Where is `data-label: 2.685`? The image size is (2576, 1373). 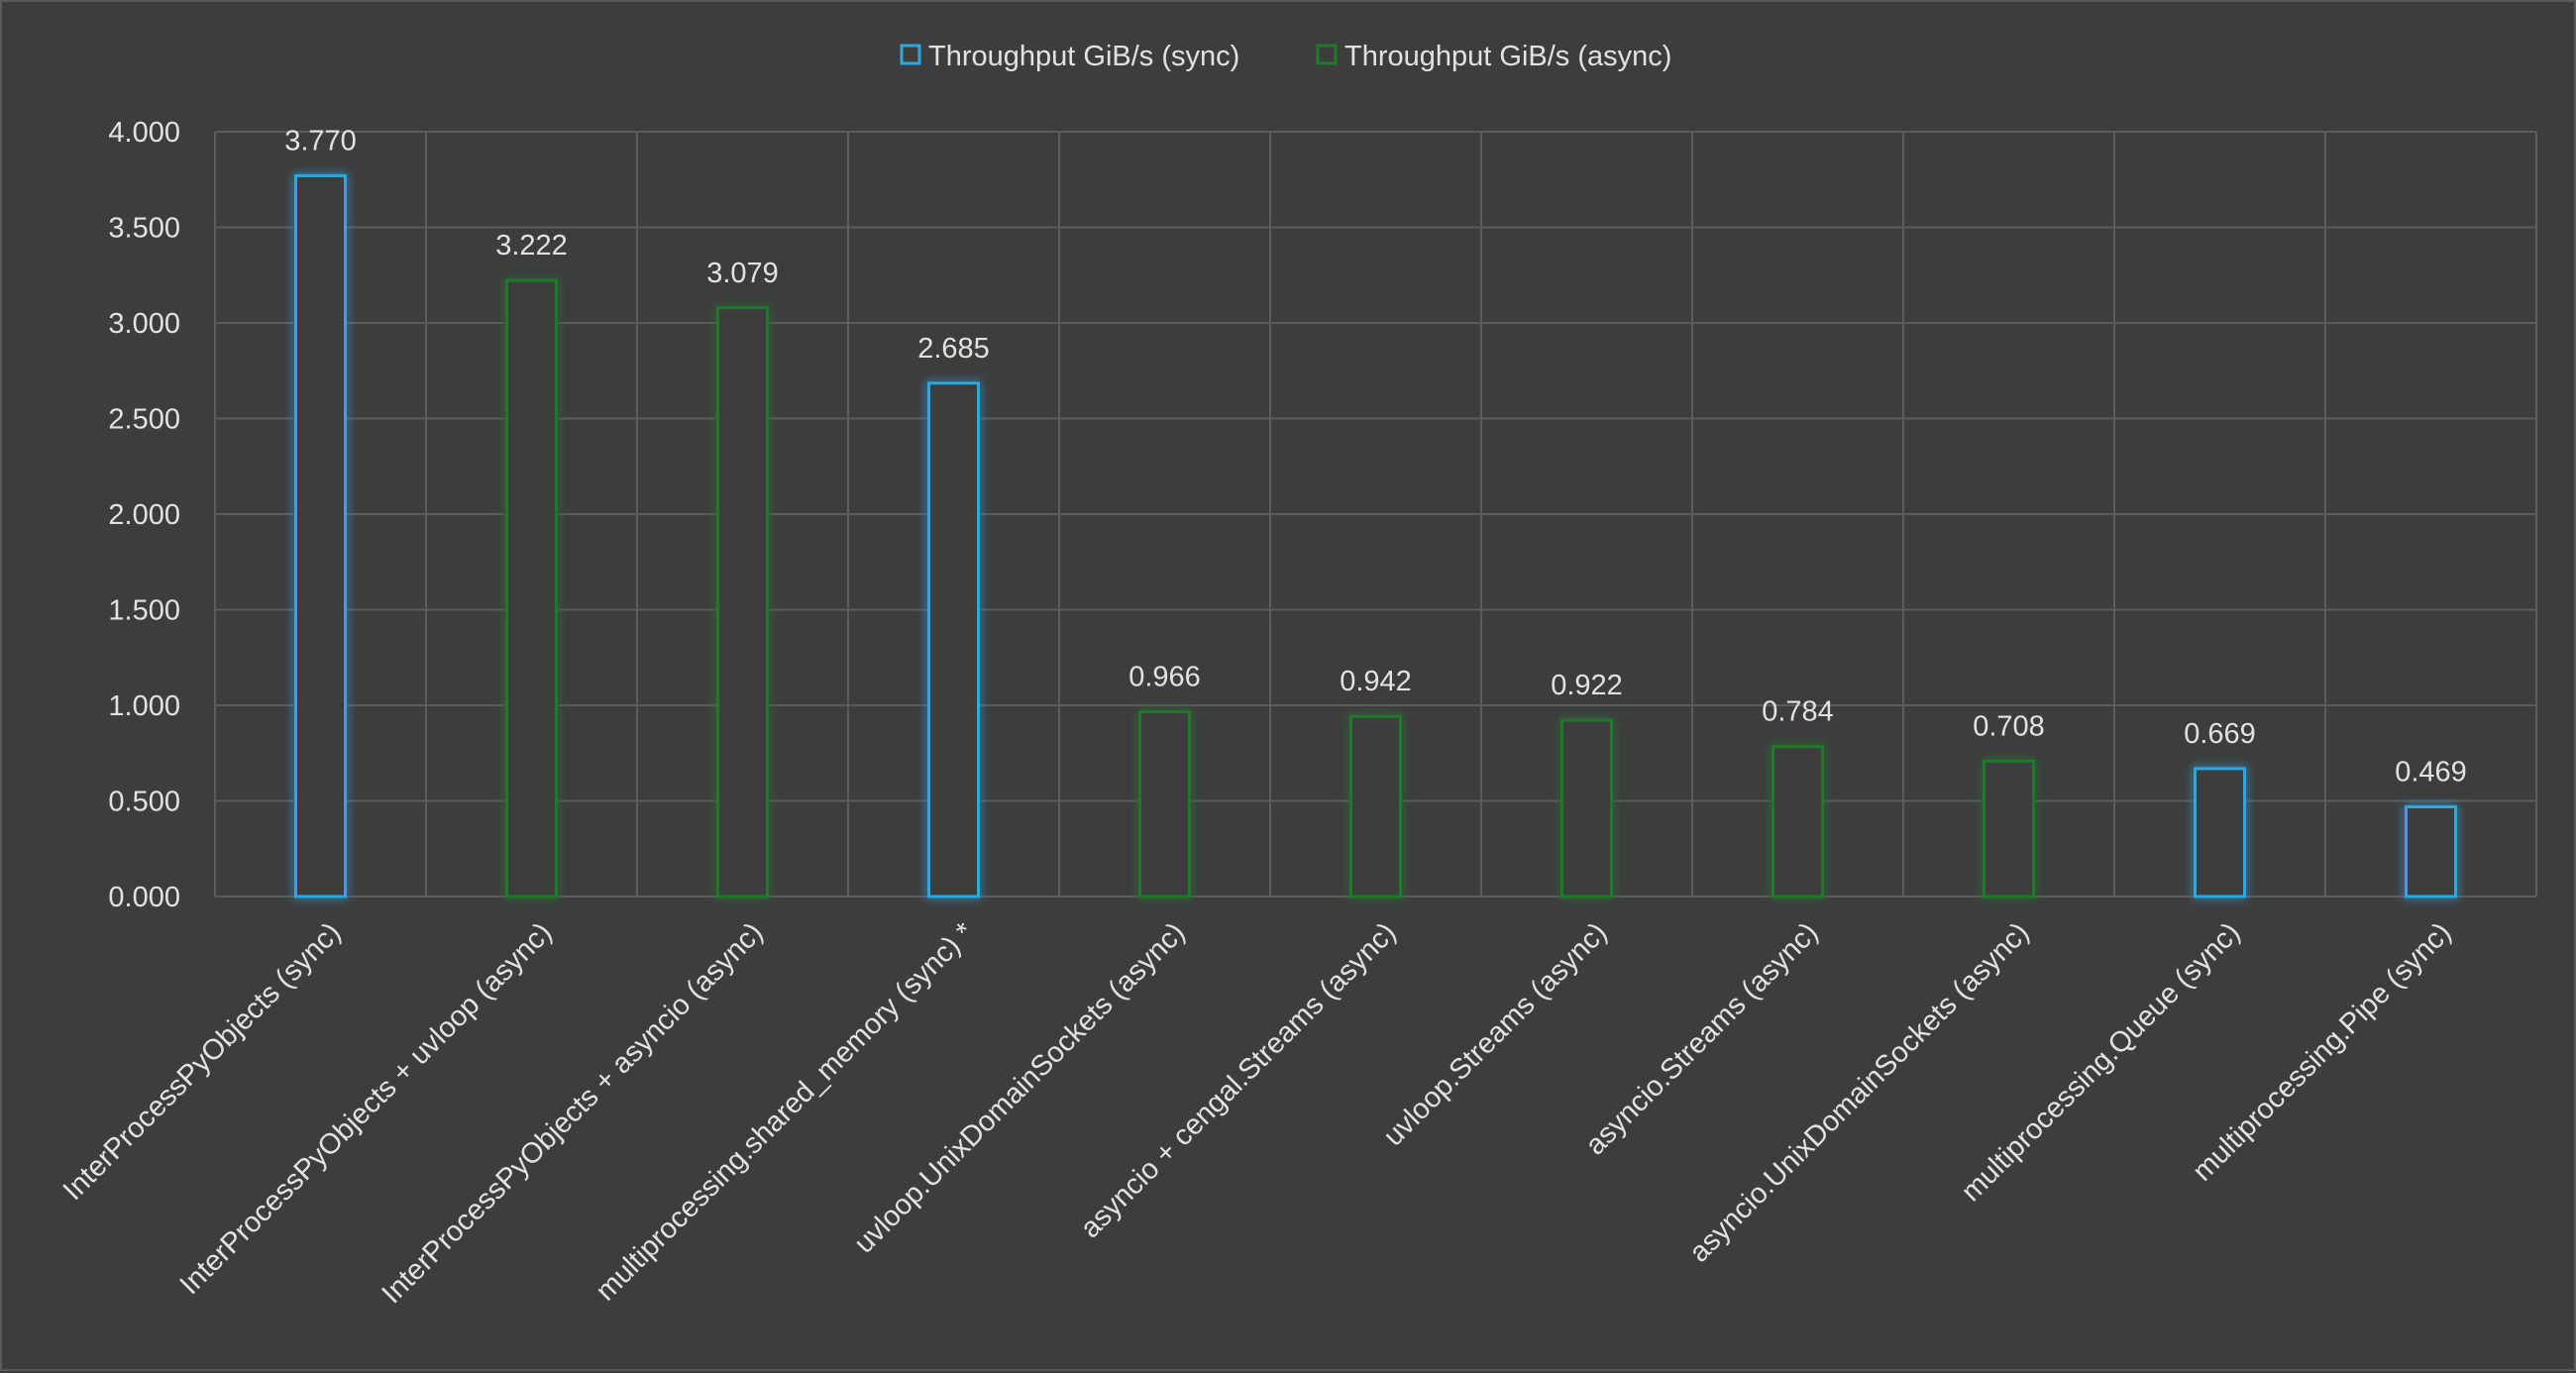 data-label: 2.685 is located at coordinates (953, 349).